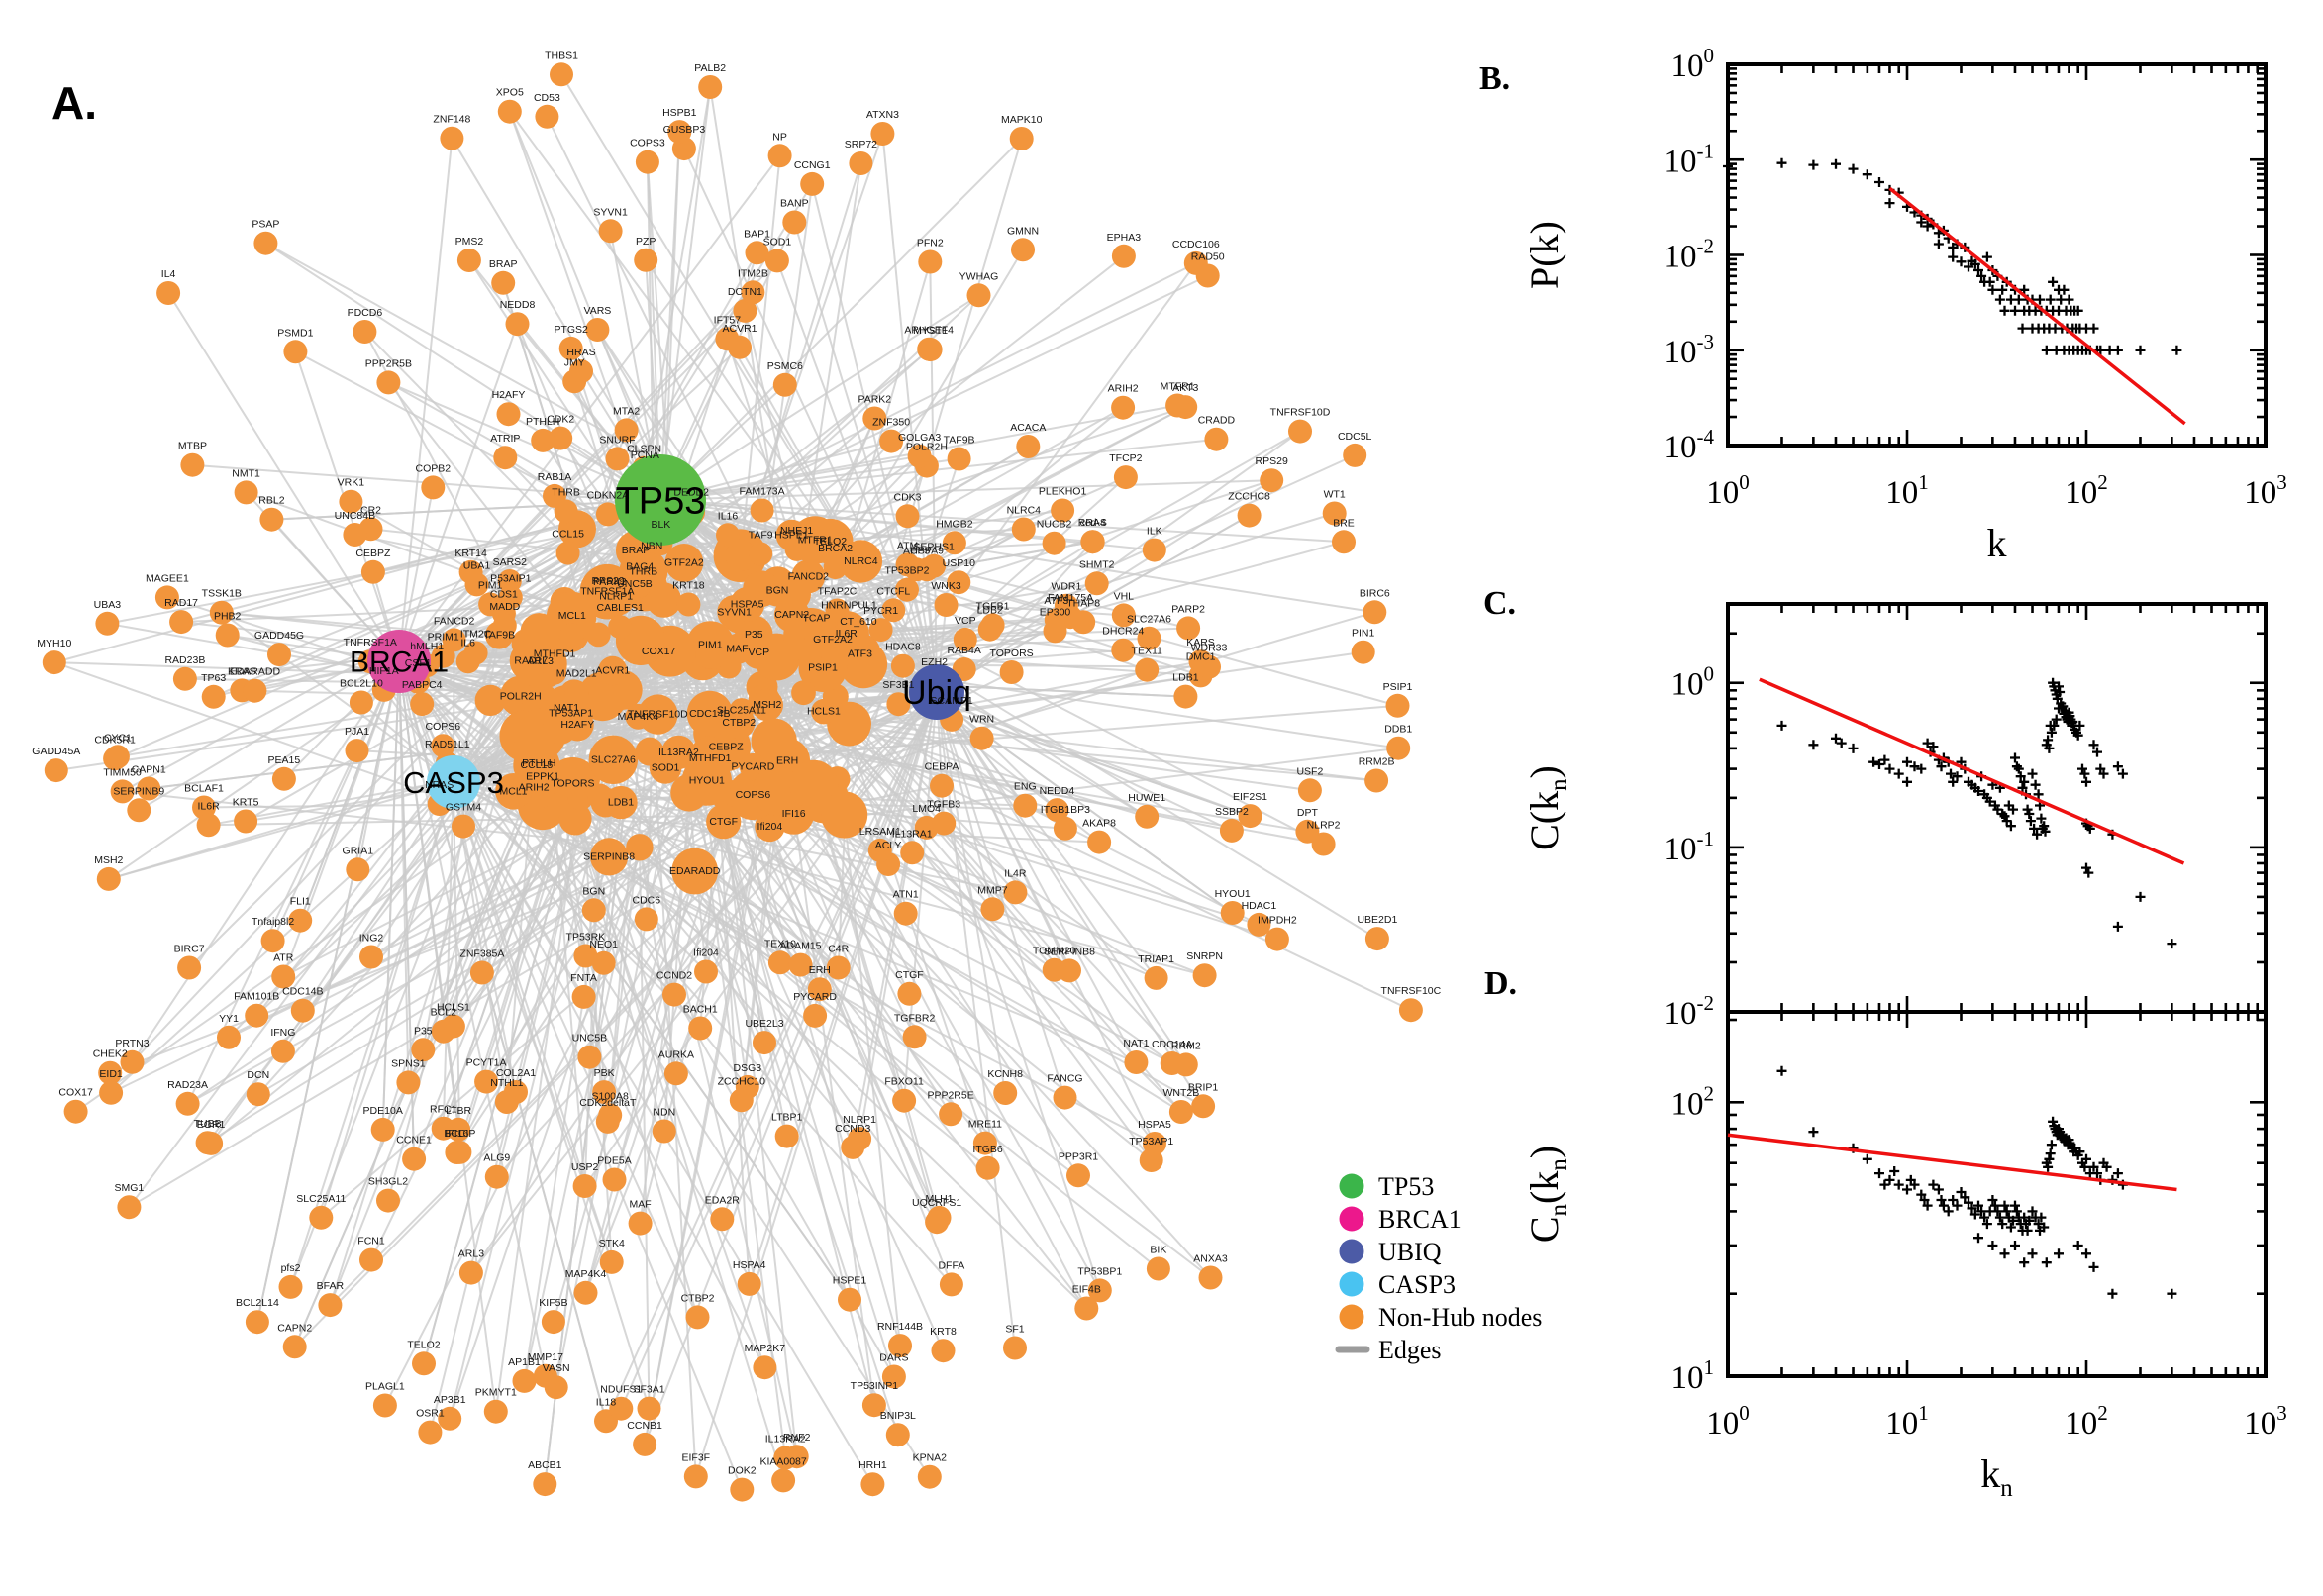 Image resolution: width=2323 pixels, height=1596 pixels. What do you see at coordinates (1690, 847) in the screenshot?
I see `axis-labels: 10-2 10-1 100` at bounding box center [1690, 847].